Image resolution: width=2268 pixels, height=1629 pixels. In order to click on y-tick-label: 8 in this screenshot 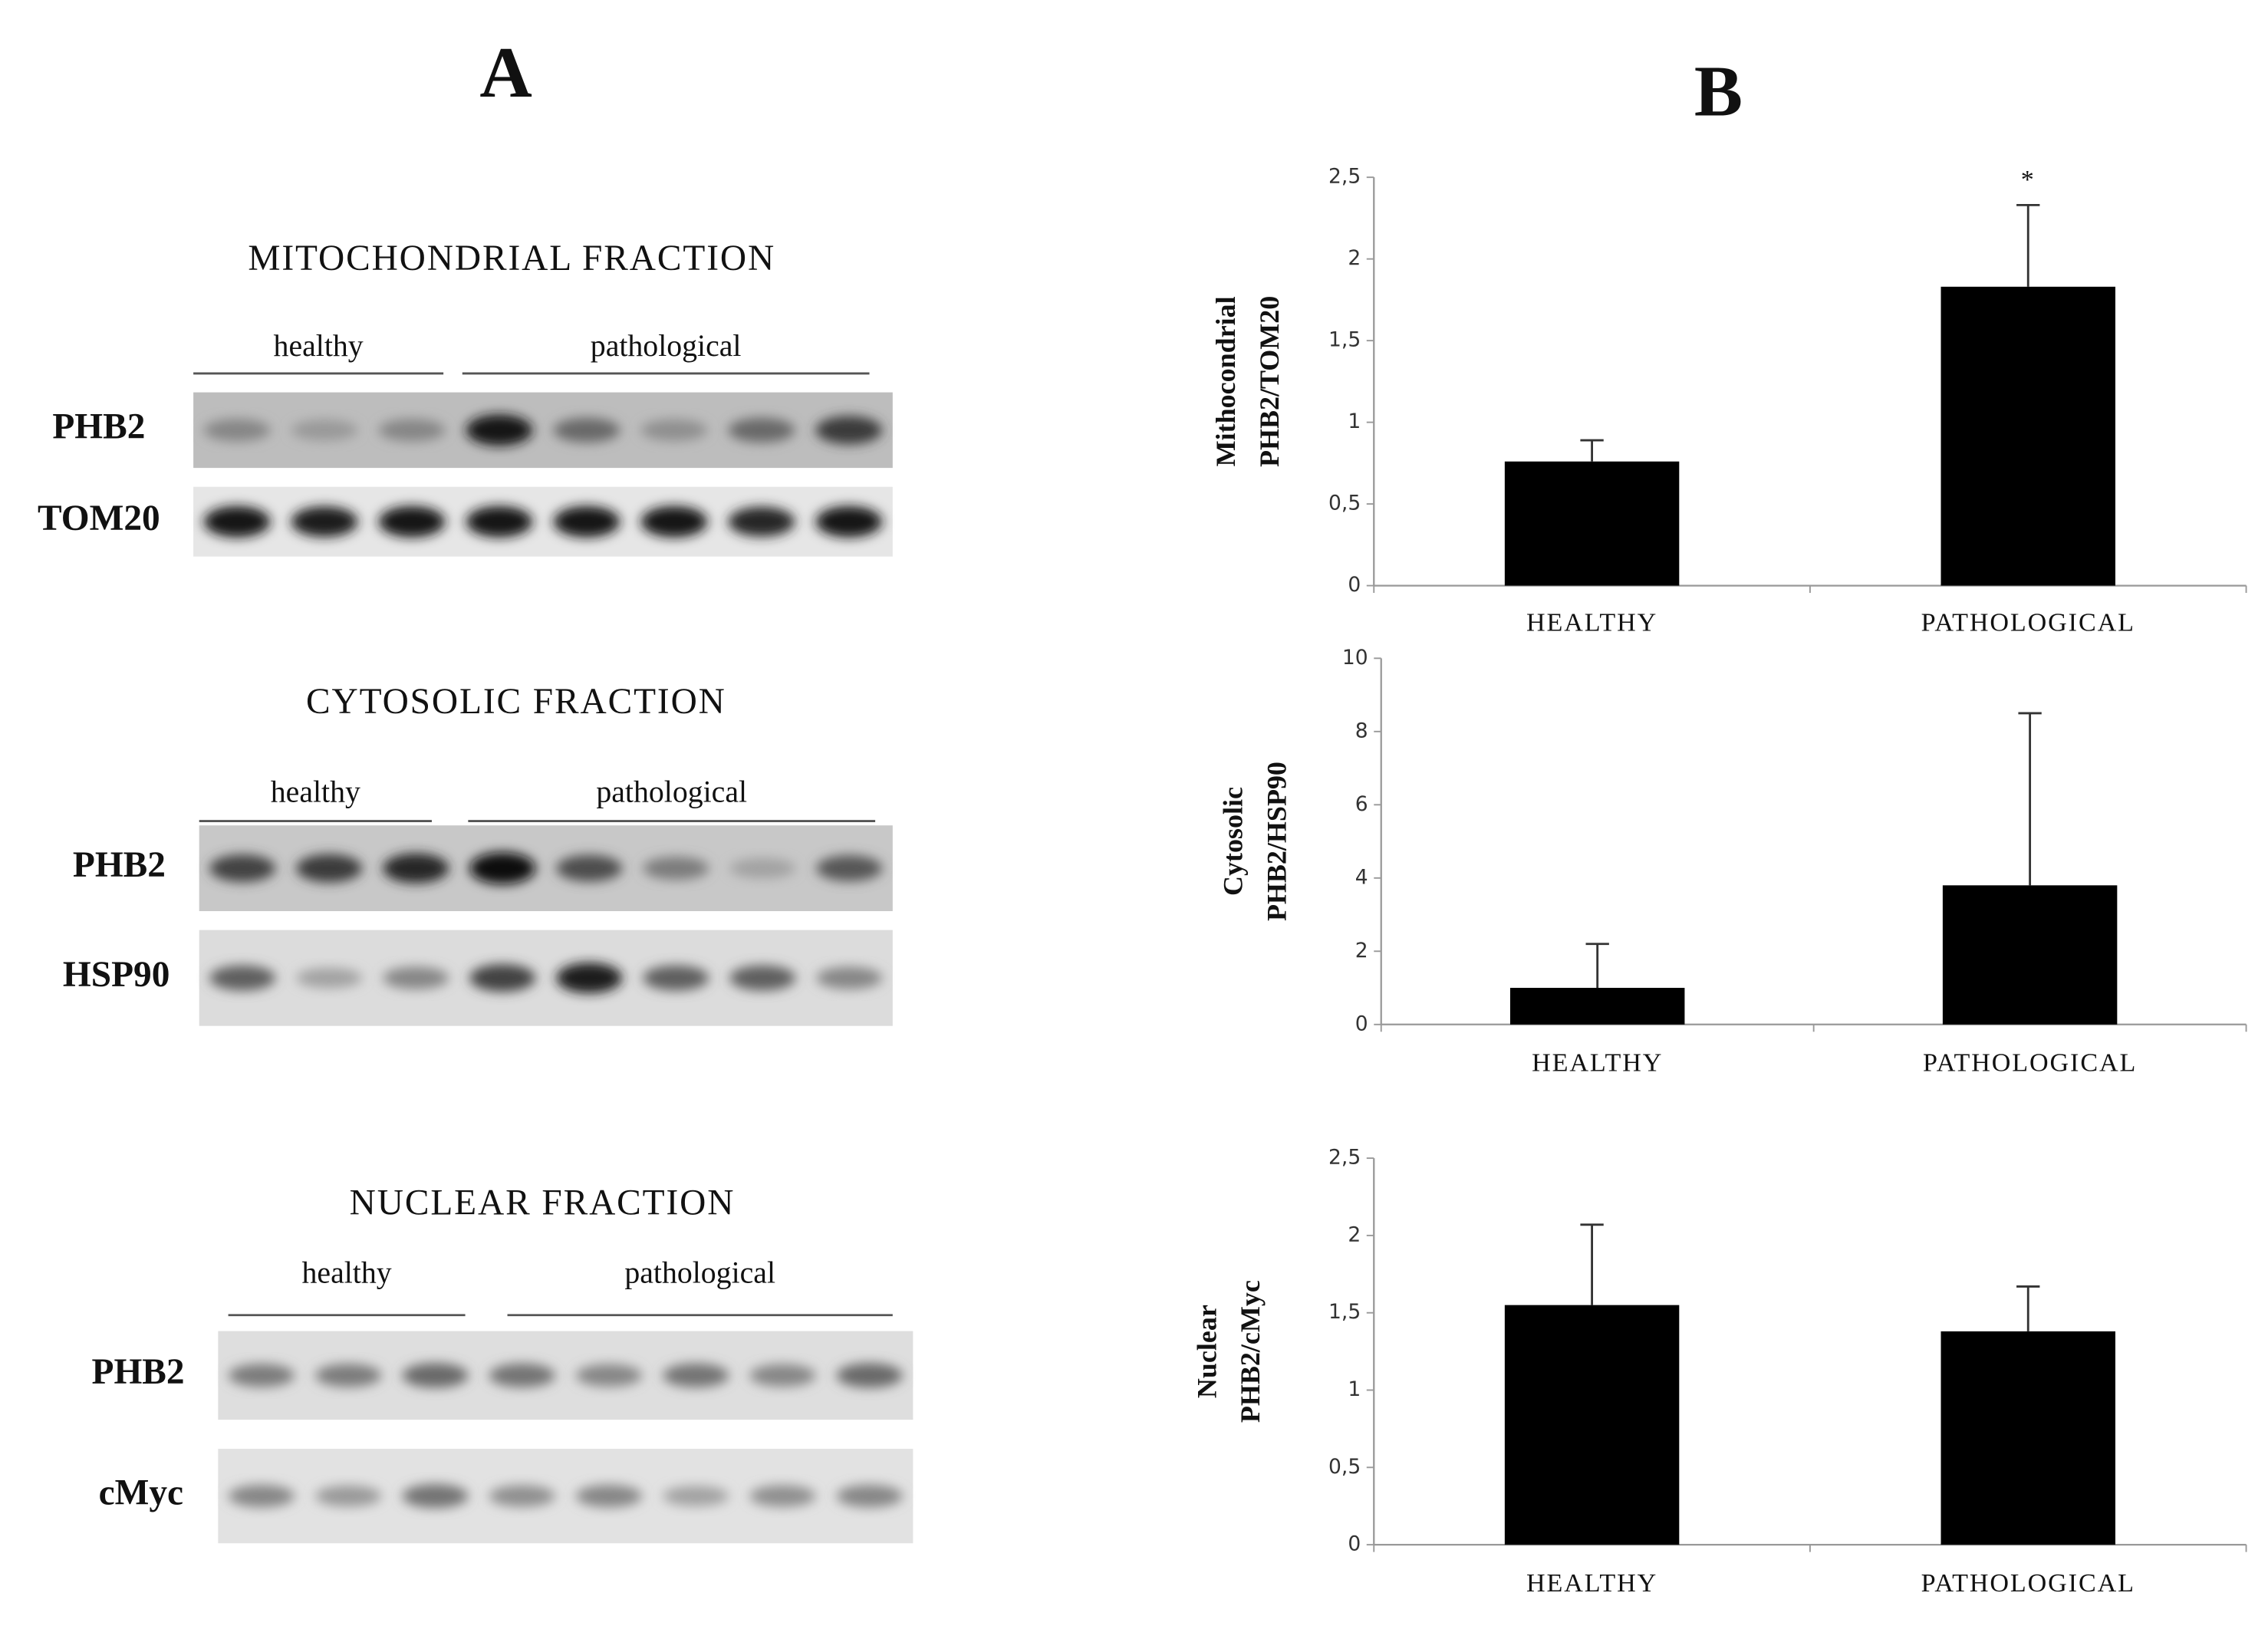, I will do `click(1362, 730)`.